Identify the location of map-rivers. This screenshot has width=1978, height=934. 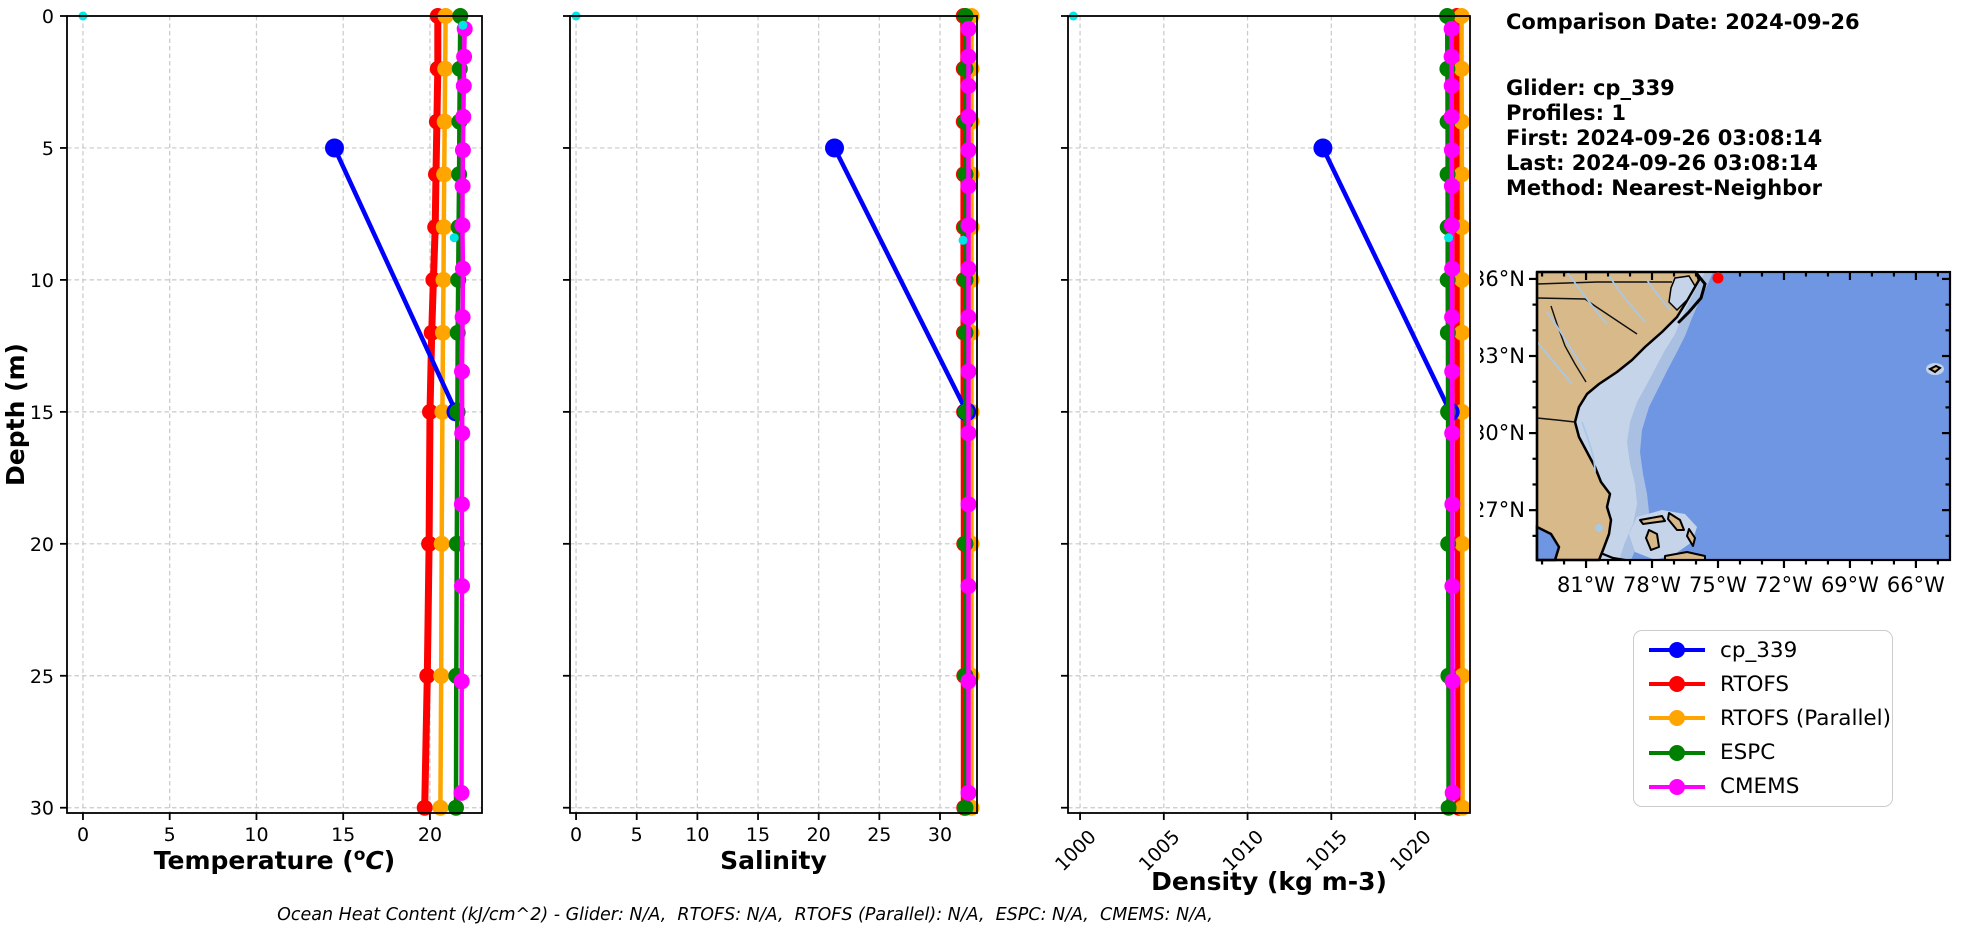
(1603, 372).